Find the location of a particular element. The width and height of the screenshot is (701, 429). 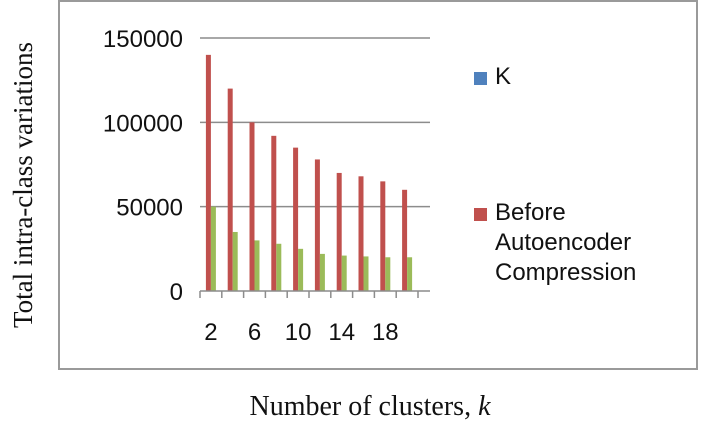

x-axis-label: Number of clusters, k is located at coordinates (370, 407).